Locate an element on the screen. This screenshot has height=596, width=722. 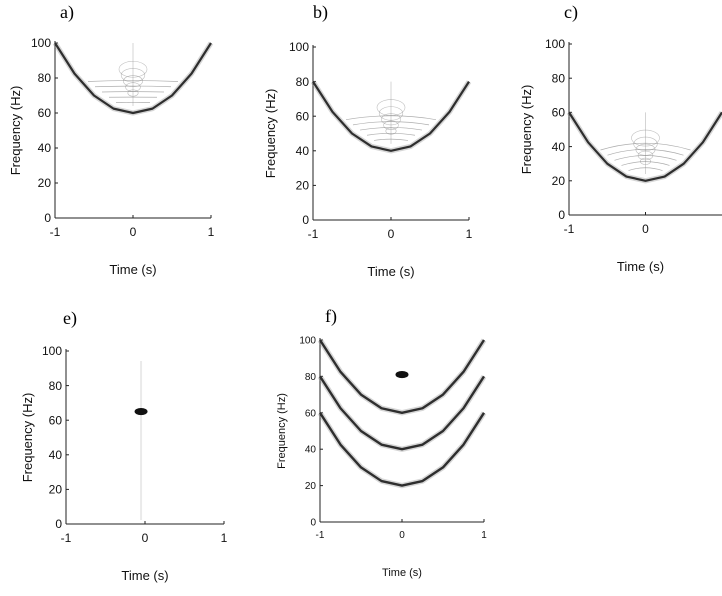
panel-label-f: f) is located at coordinates (331, 316).